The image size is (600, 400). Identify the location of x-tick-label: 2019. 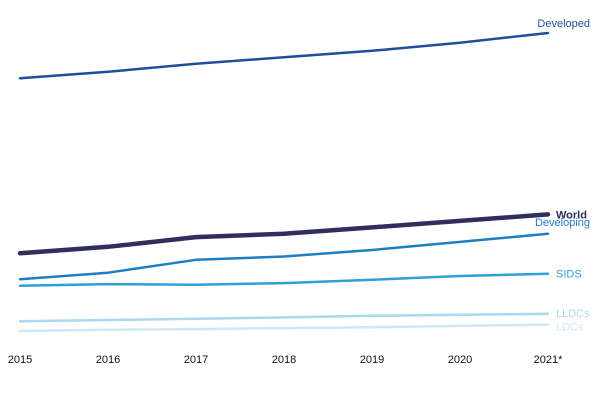
(372, 360).